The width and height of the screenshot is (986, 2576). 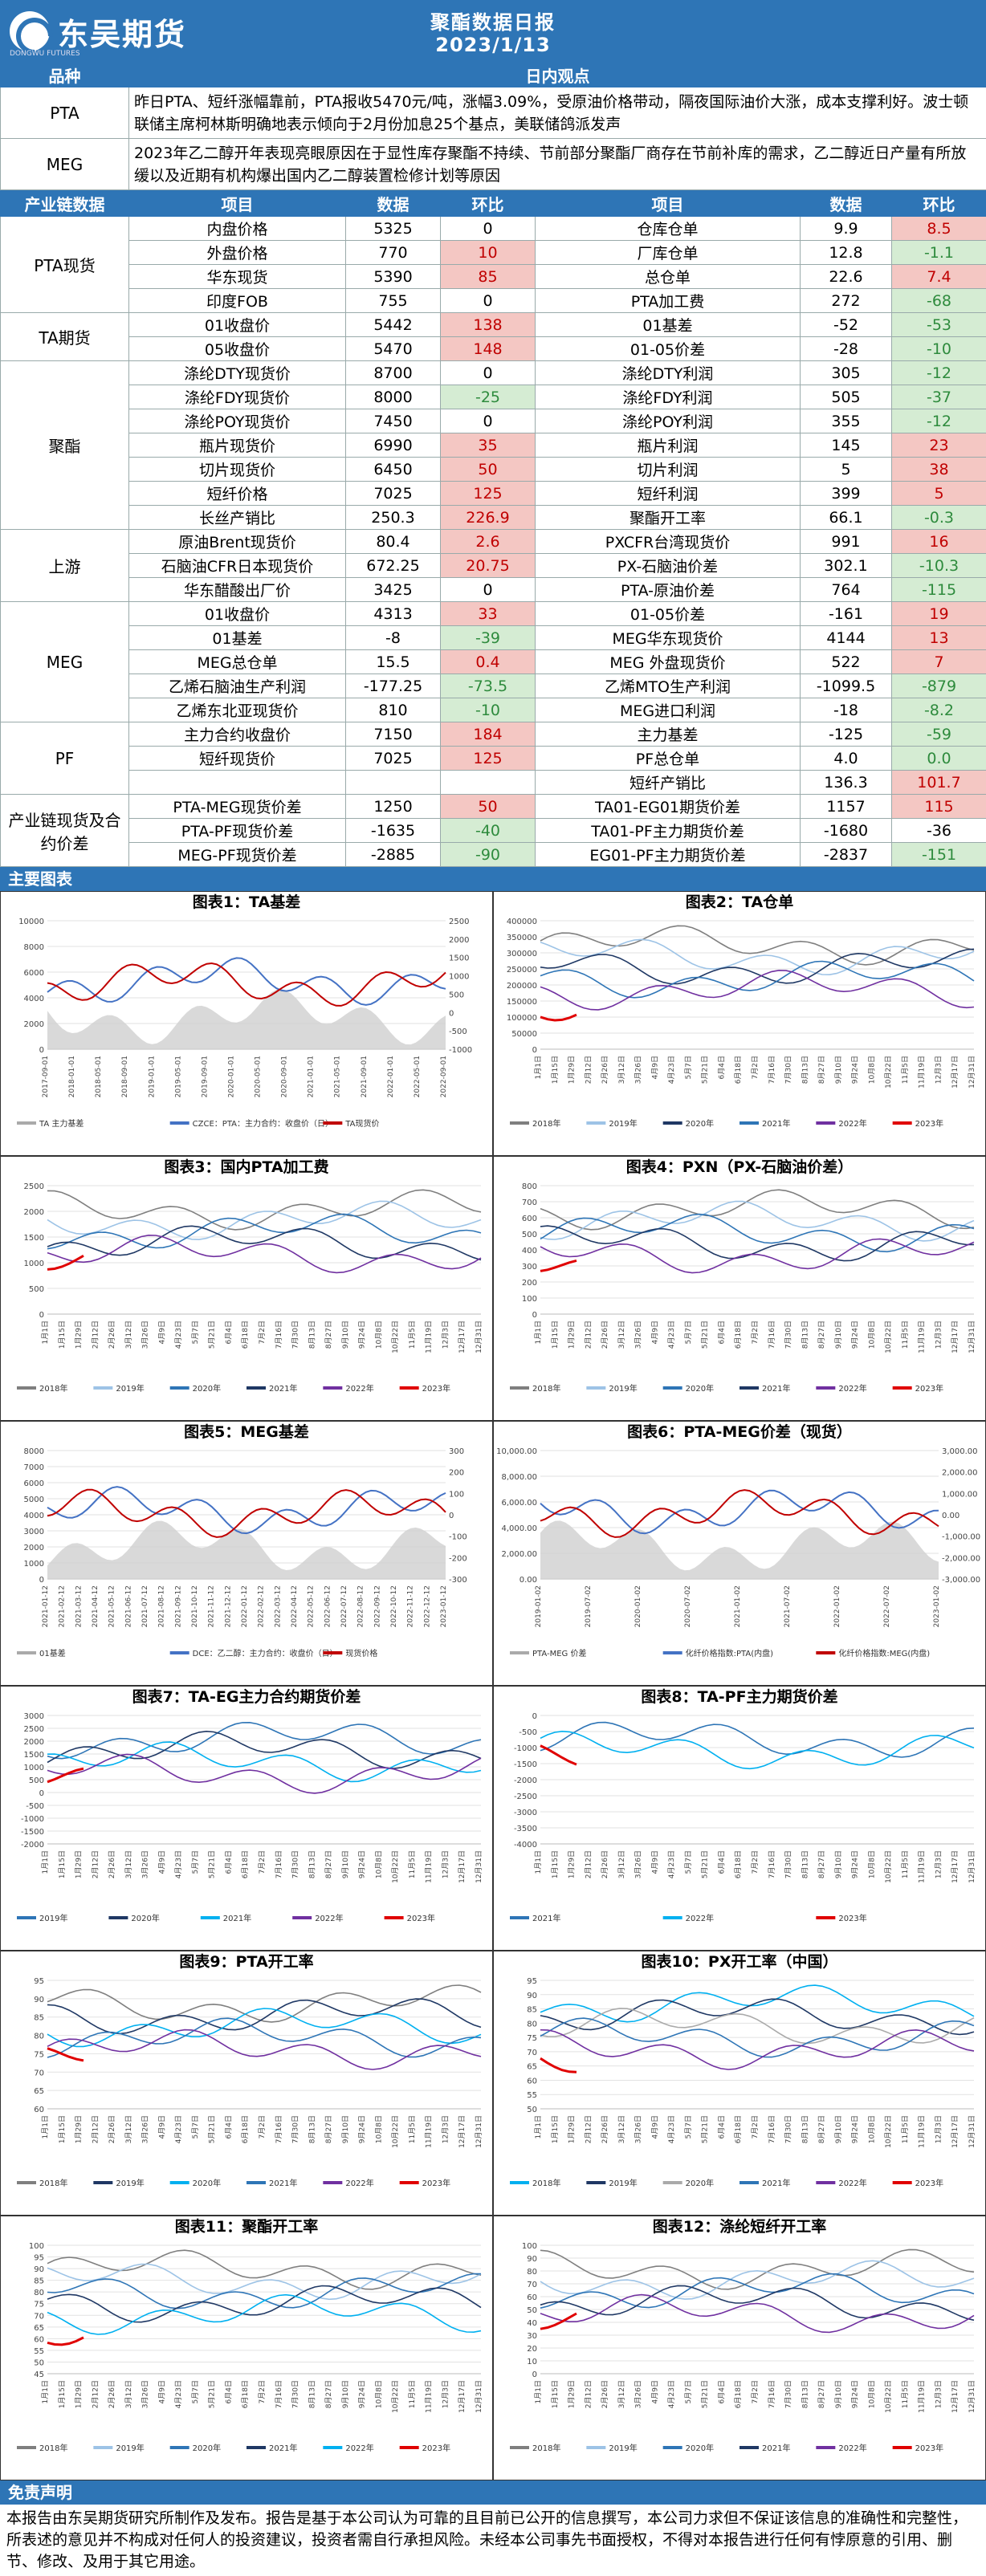 I want to click on x-tick-label: 1月1日, so click(x=45, y=2391).